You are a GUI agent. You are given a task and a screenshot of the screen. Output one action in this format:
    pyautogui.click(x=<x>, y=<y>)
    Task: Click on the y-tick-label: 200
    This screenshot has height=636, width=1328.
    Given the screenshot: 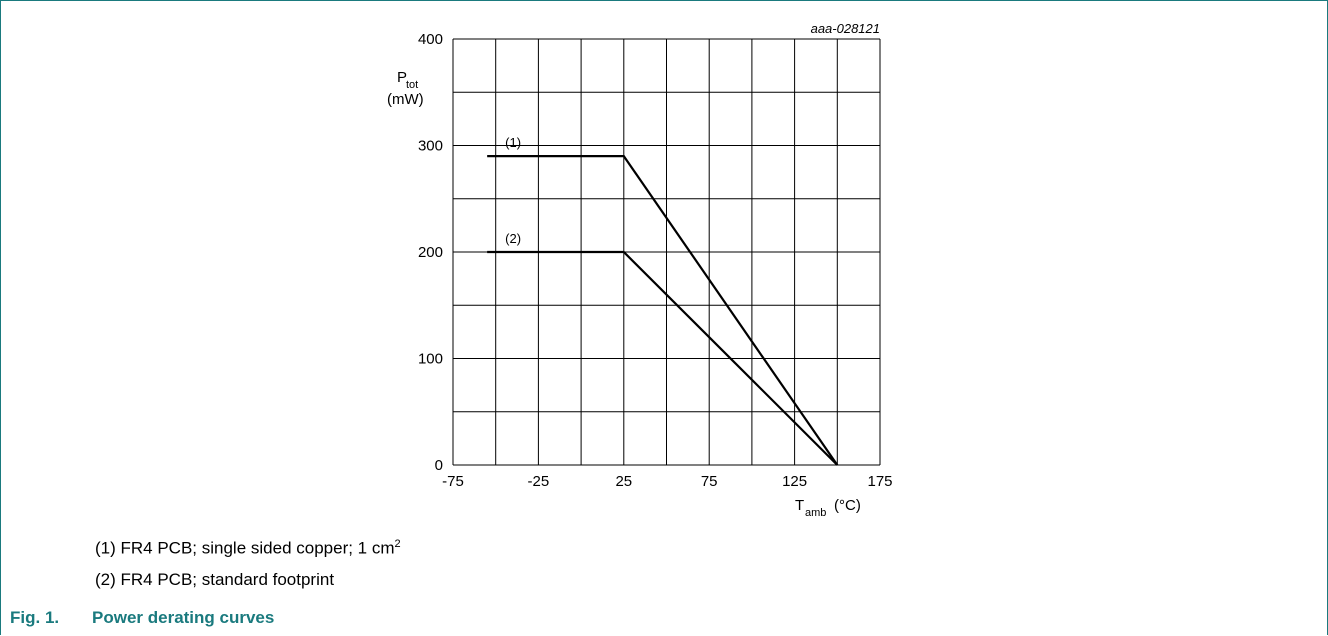 What is the action you would take?
    pyautogui.click(x=430, y=252)
    